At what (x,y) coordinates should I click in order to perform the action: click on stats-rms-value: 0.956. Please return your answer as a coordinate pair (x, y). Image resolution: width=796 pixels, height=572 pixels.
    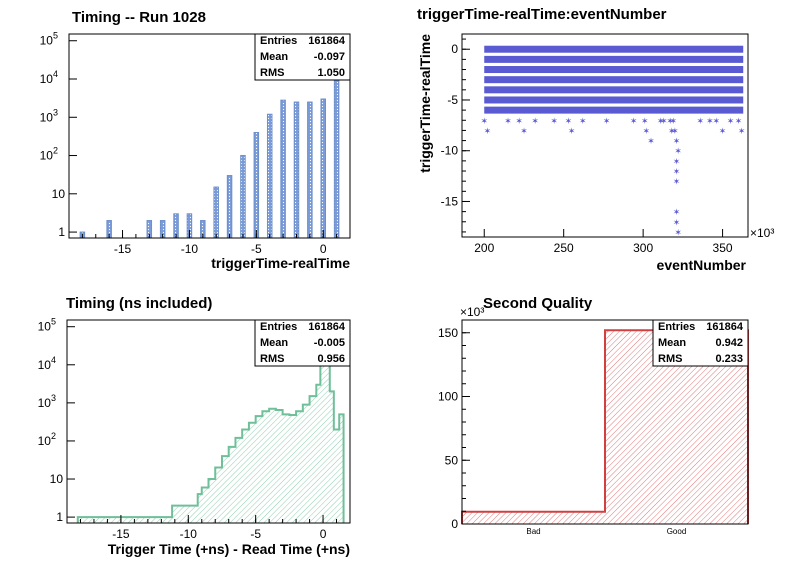
    Looking at the image, I should click on (331, 359).